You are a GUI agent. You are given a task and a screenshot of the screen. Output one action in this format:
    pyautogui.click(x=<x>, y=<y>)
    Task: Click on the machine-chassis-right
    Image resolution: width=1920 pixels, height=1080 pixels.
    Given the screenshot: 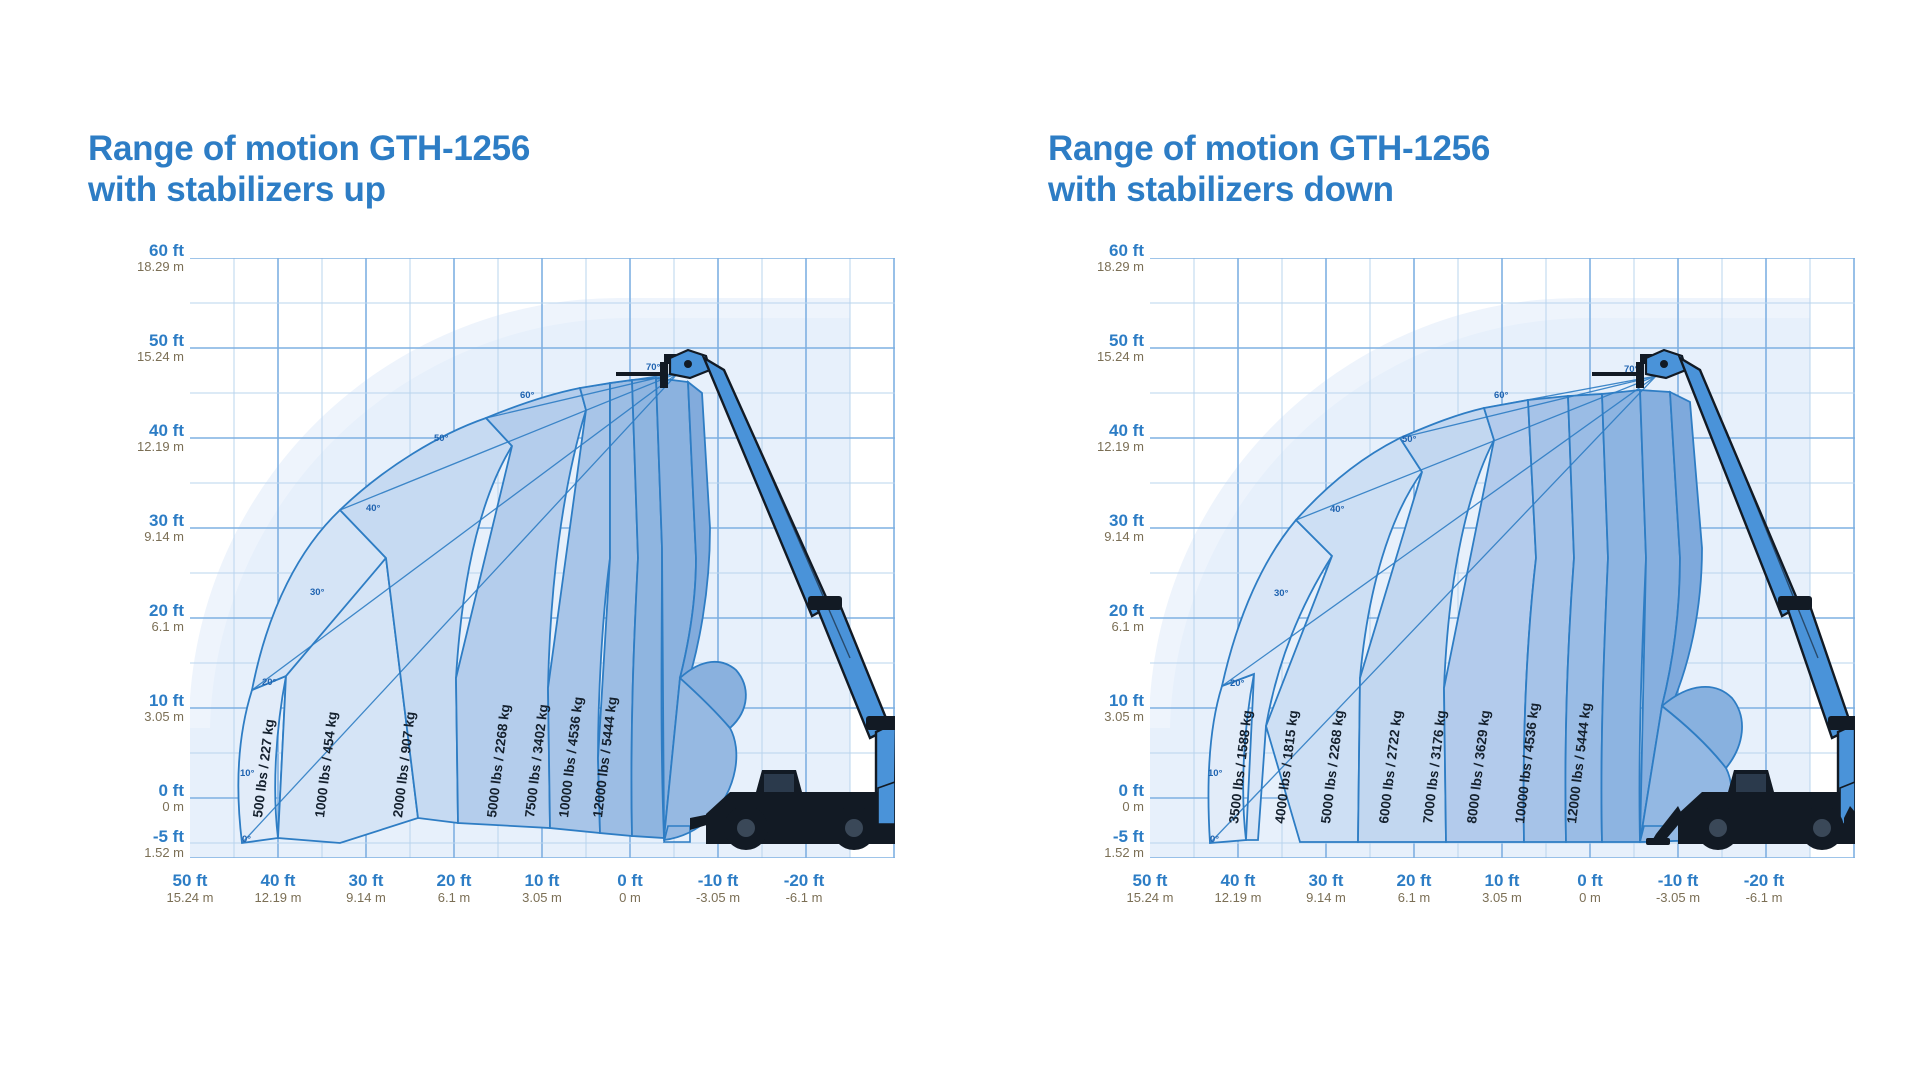 What is the action you would take?
    pyautogui.click(x=1750, y=810)
    